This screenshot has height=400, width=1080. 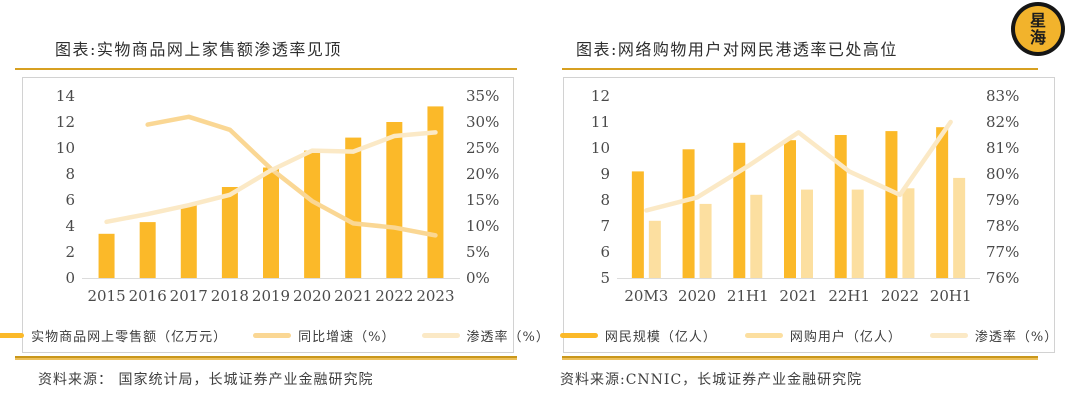 What do you see at coordinates (206, 380) in the screenshot?
I see `source-note-left: 资料来源： 国家统计局，长城证券产业金融研究院` at bounding box center [206, 380].